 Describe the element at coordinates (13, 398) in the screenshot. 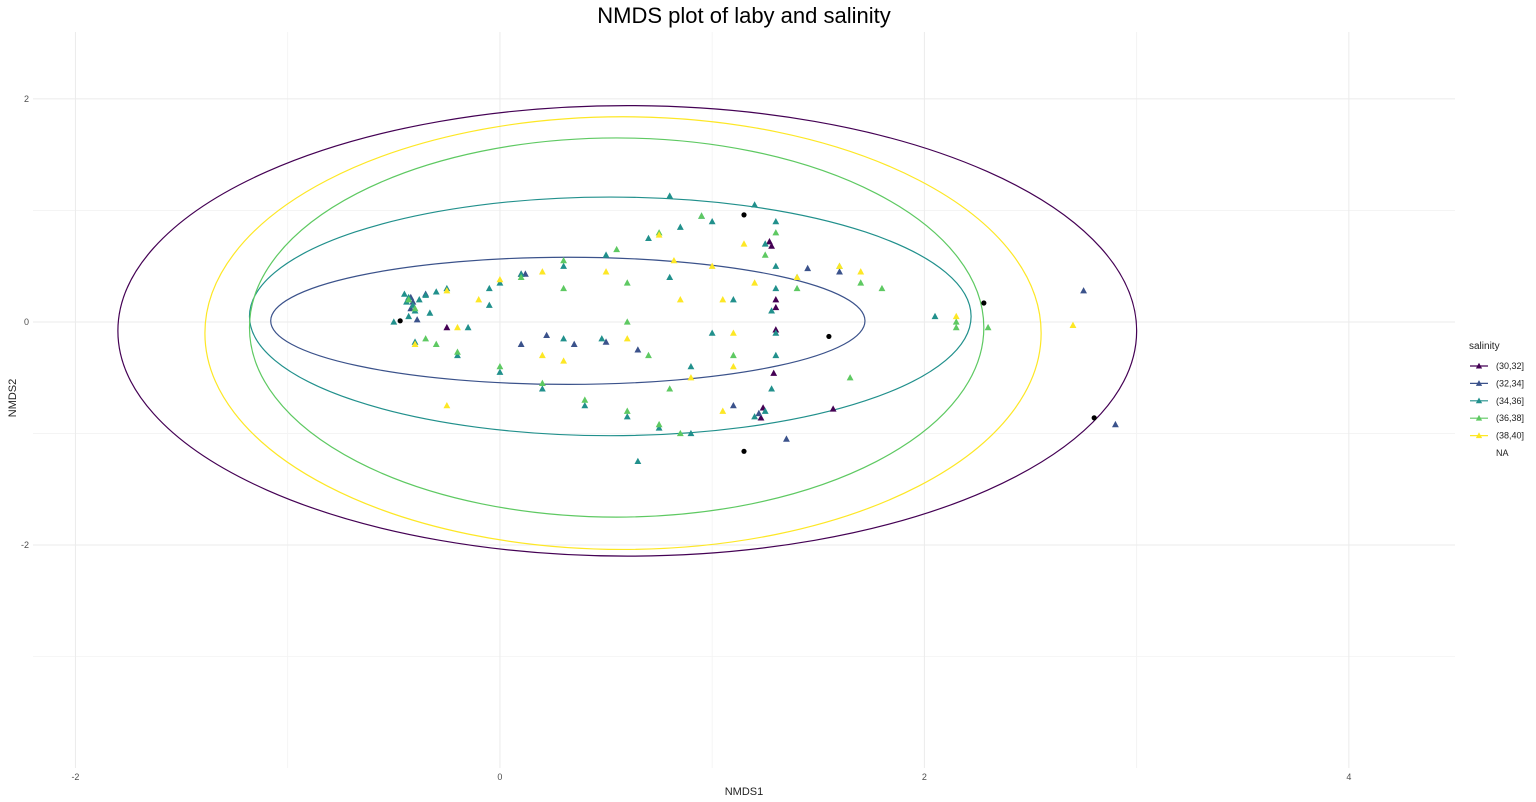

I see `y-axis-label: NMDS2` at that location.